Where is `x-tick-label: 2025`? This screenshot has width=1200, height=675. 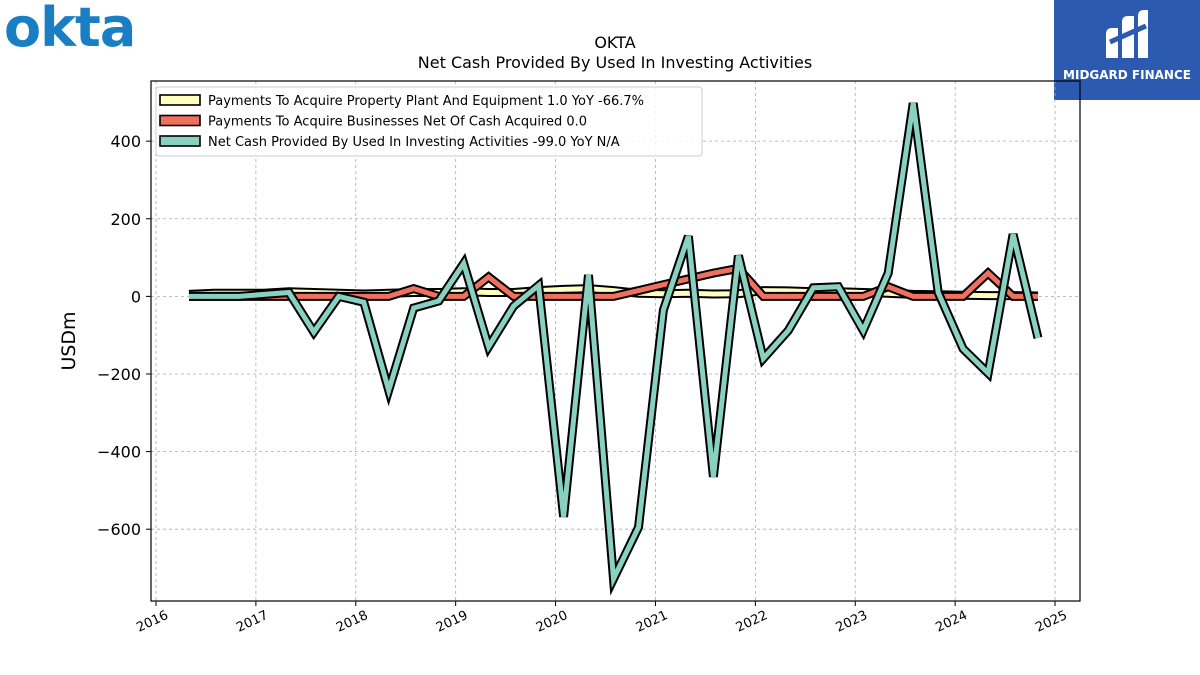
x-tick-label: 2025 is located at coordinates (1051, 622).